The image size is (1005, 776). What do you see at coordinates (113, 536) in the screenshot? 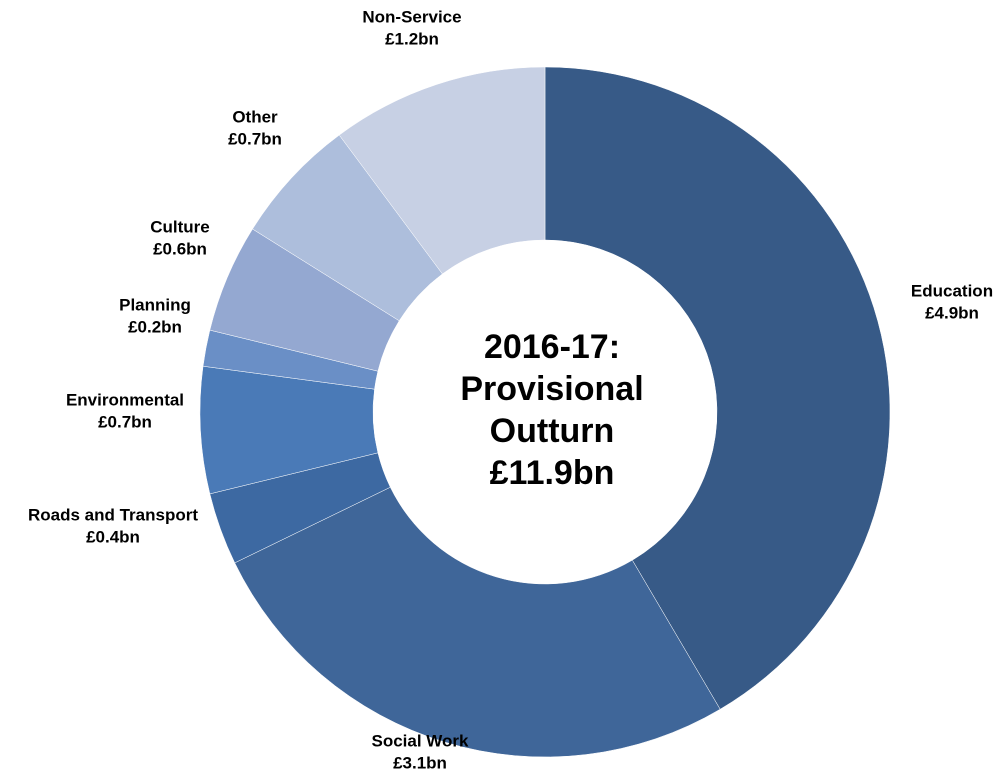
I see `slice-value: £0.4bn` at bounding box center [113, 536].